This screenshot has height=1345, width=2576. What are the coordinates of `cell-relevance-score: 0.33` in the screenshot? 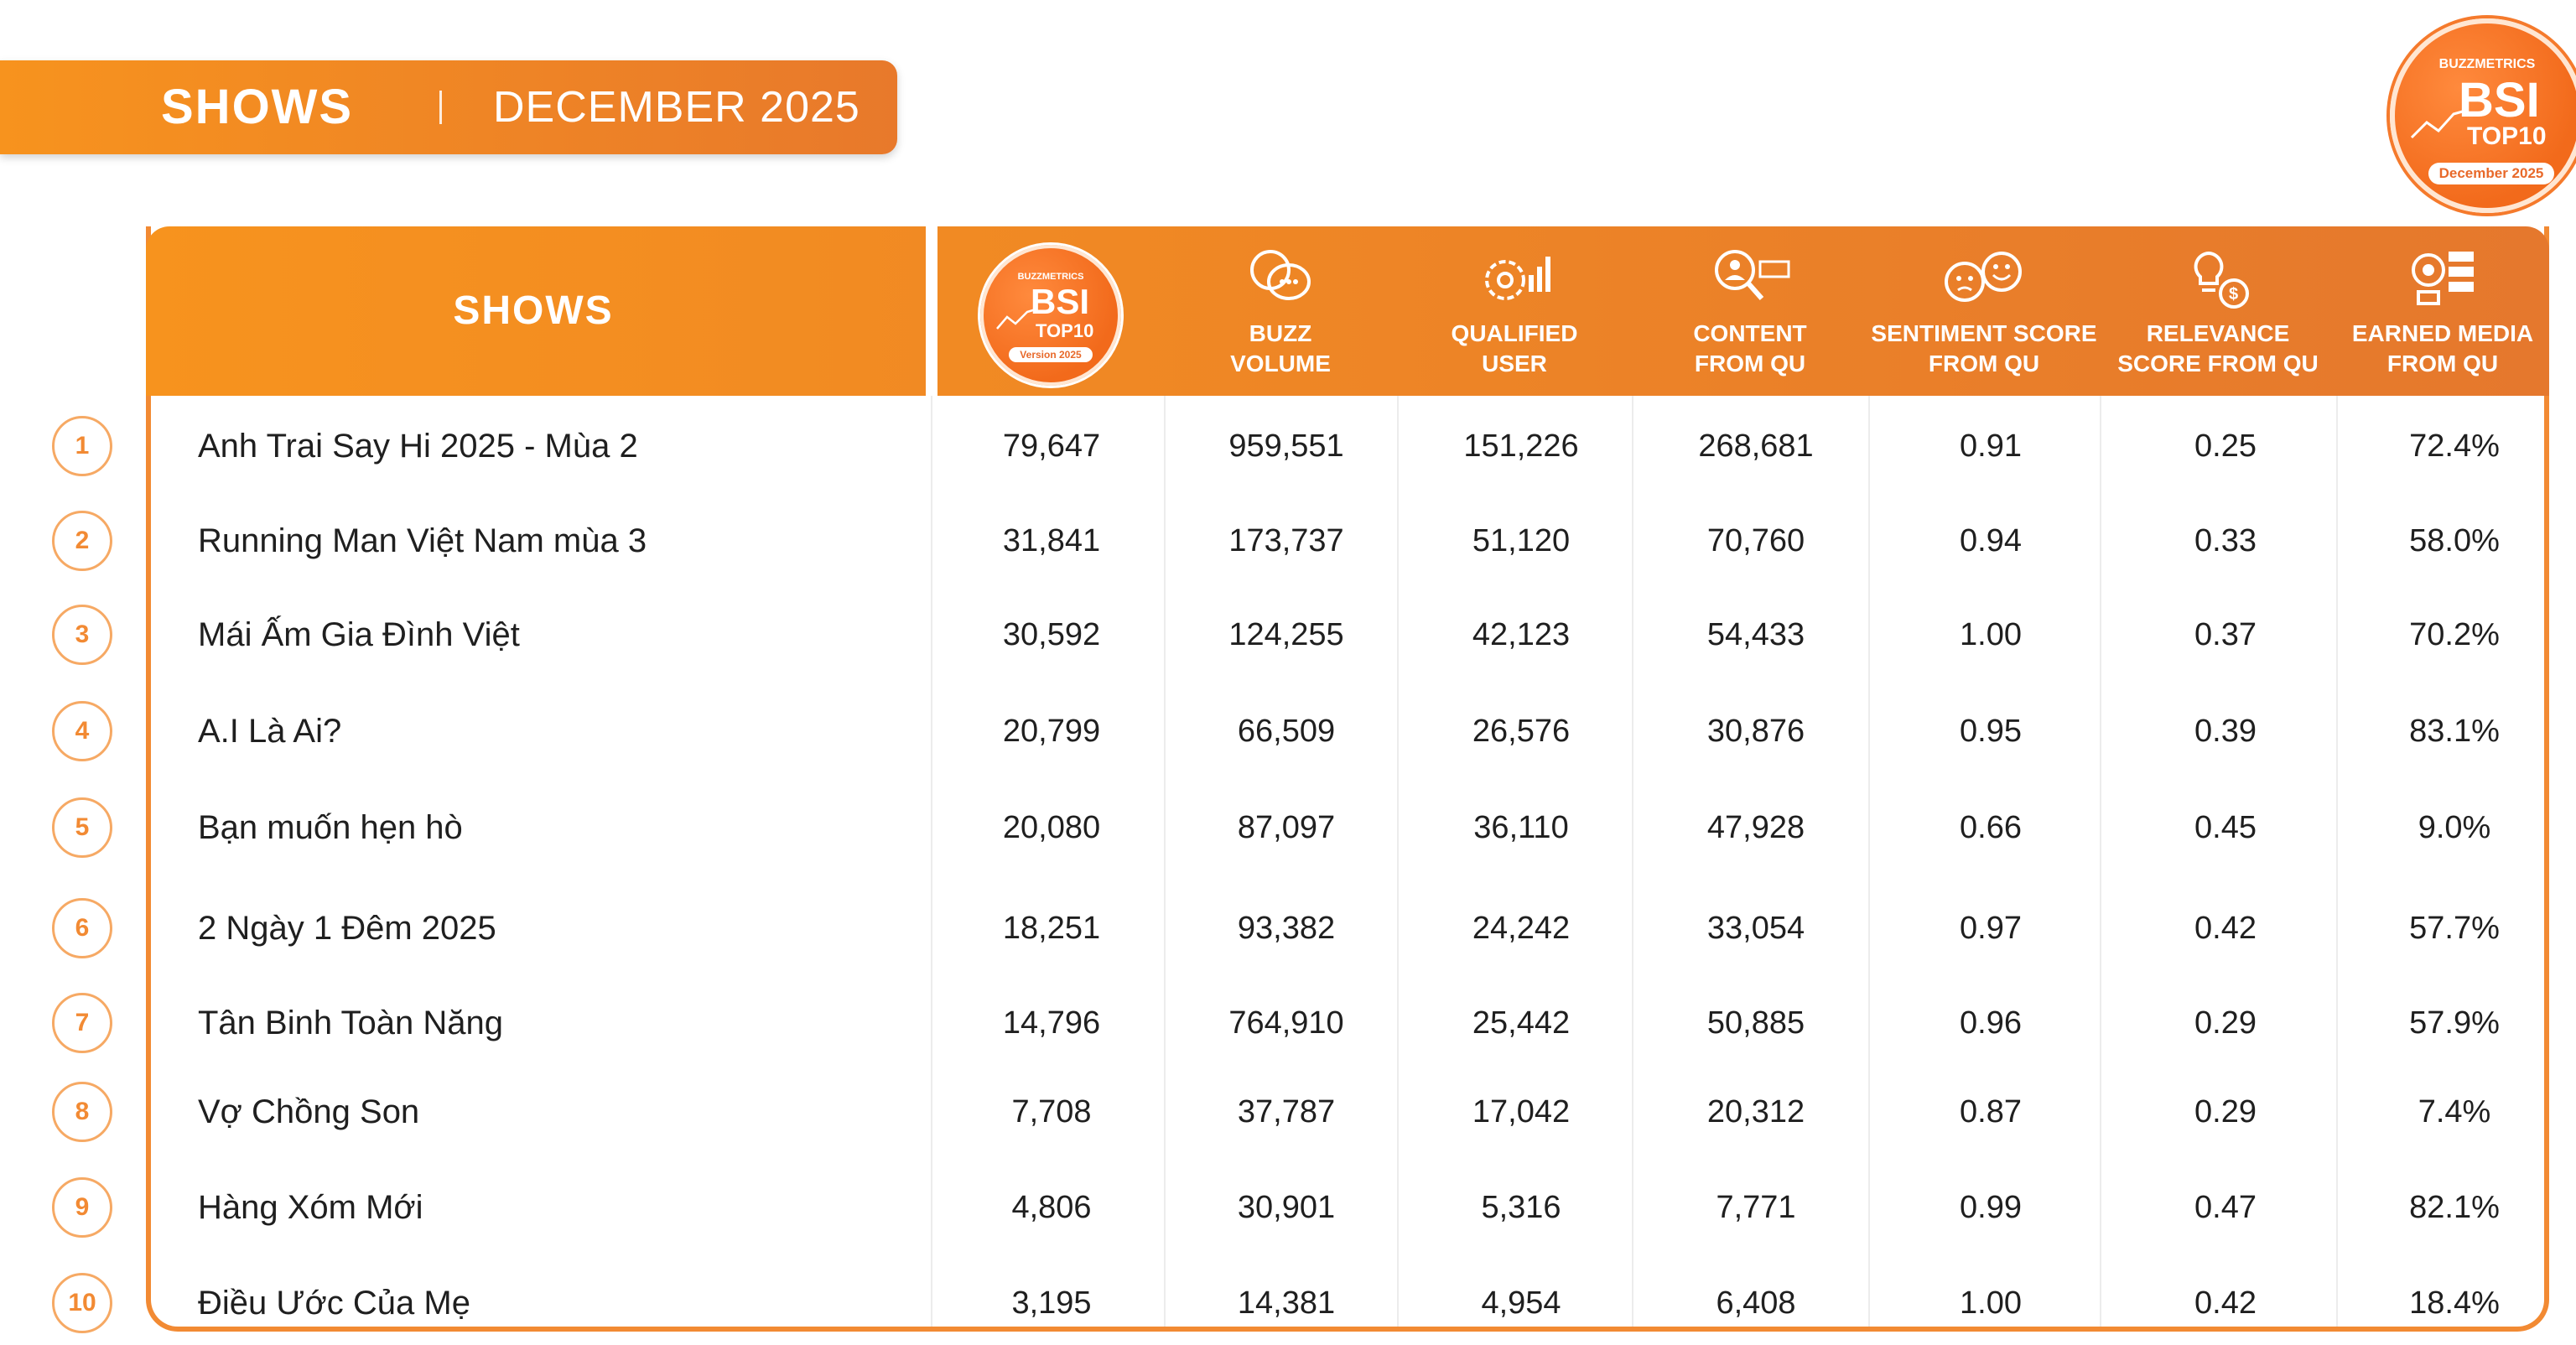 It's located at (2225, 540).